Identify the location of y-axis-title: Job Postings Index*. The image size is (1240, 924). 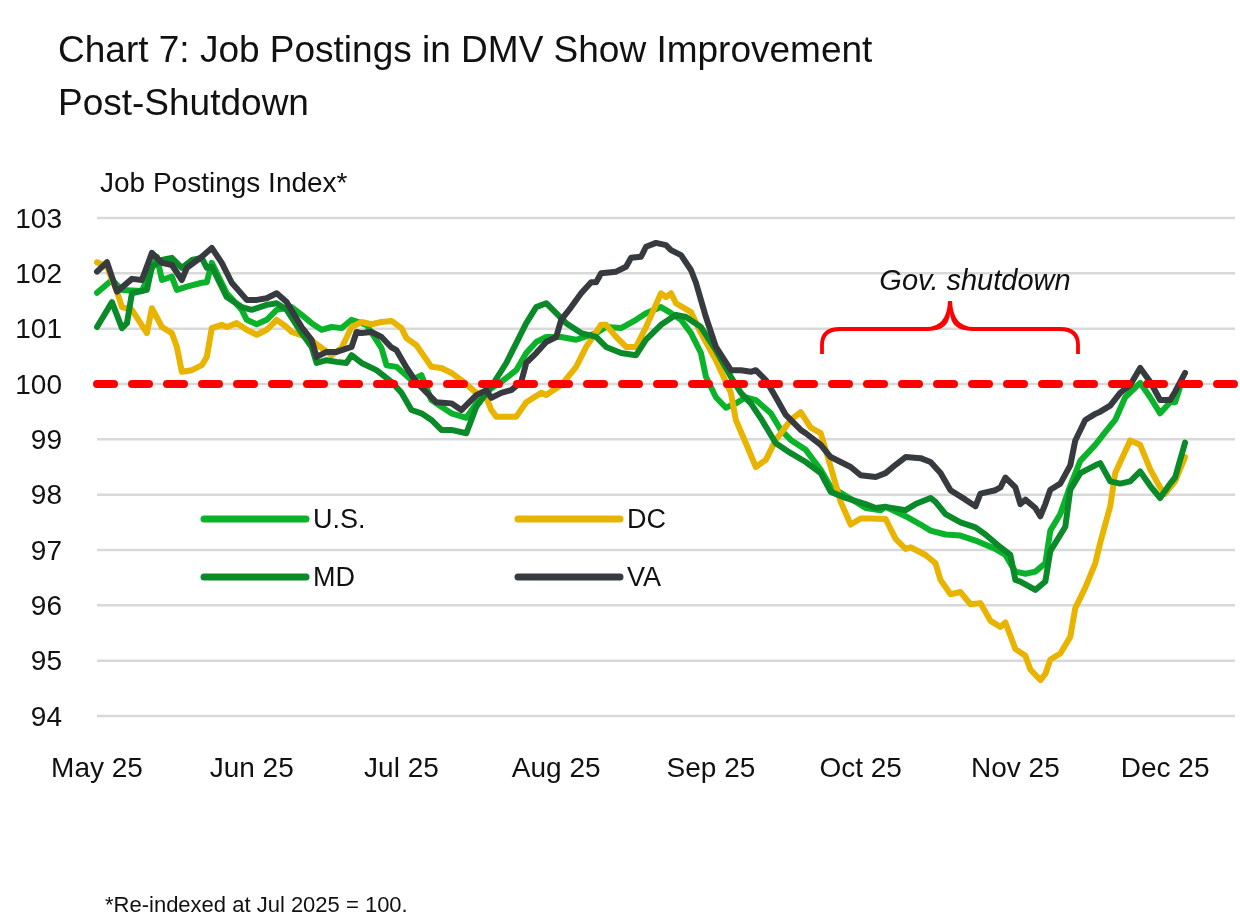
(224, 182).